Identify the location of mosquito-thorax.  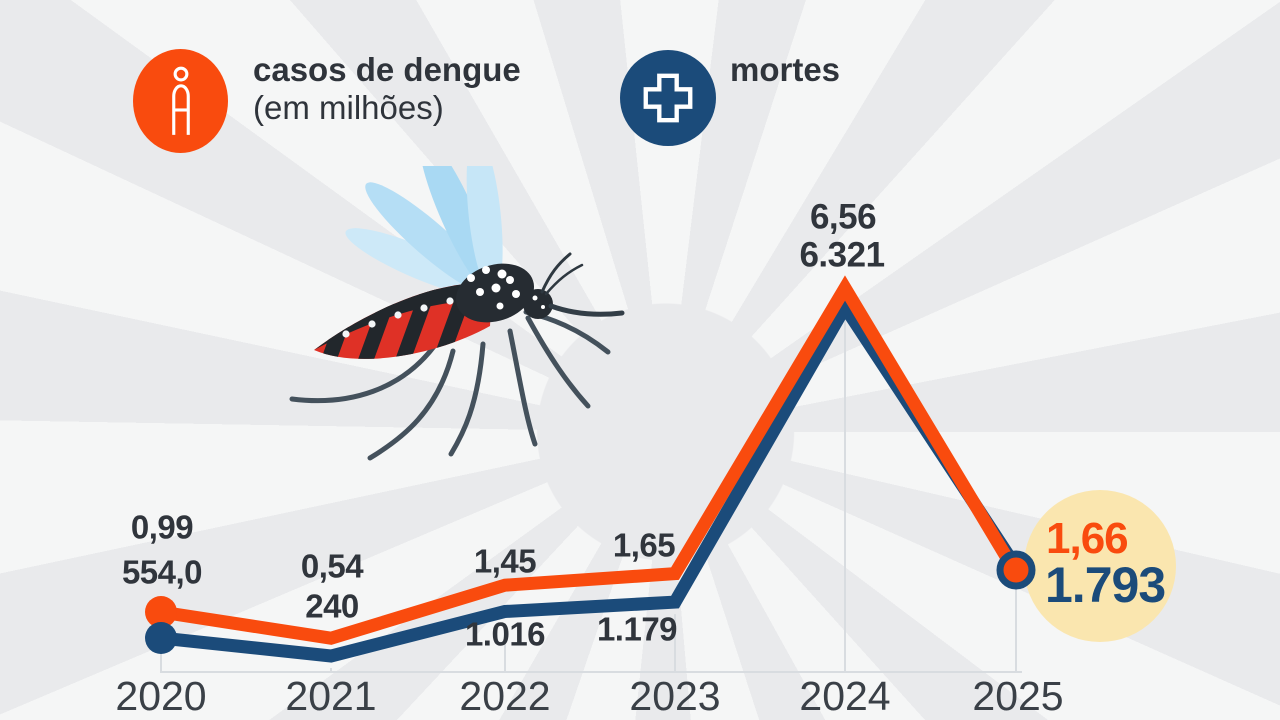
(495, 293).